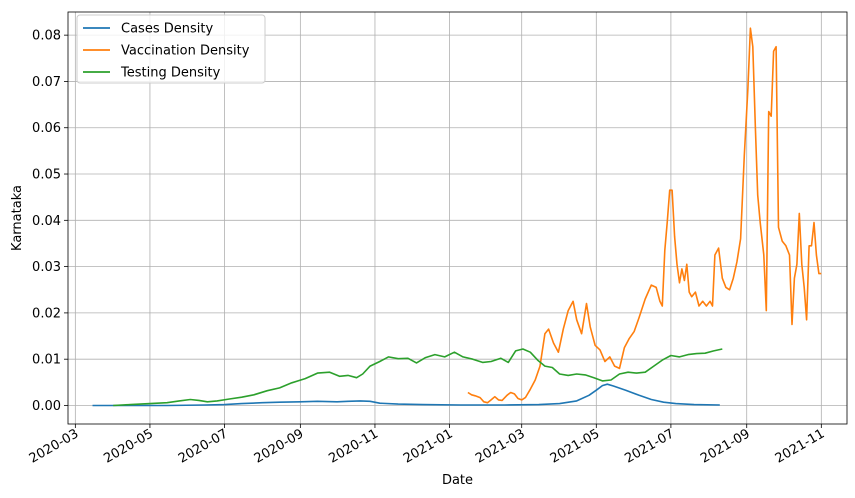 The image size is (855, 498). Describe the element at coordinates (54, 446) in the screenshot. I see `x-tick-label: 2020-03` at that location.